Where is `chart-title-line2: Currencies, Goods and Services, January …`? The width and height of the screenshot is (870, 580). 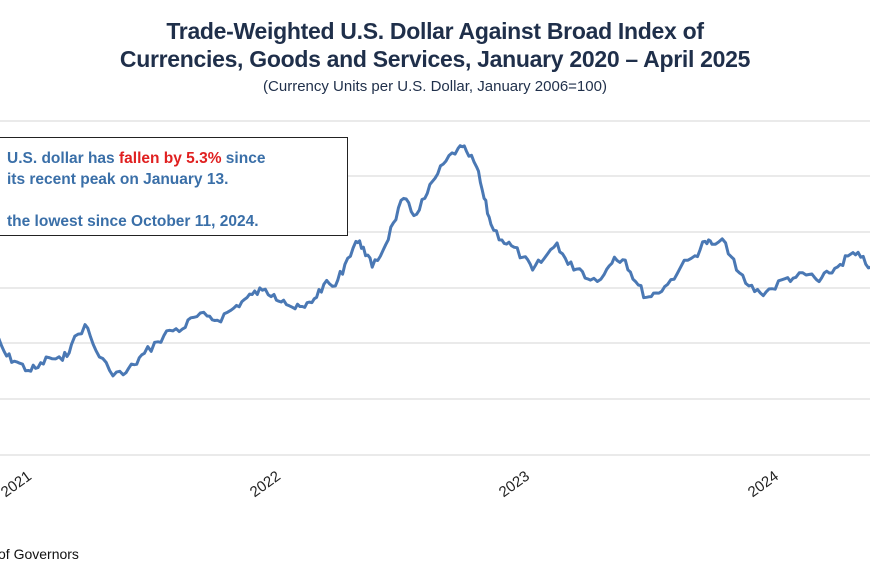 chart-title-line2: Currencies, Goods and Services, January … is located at coordinates (435, 59).